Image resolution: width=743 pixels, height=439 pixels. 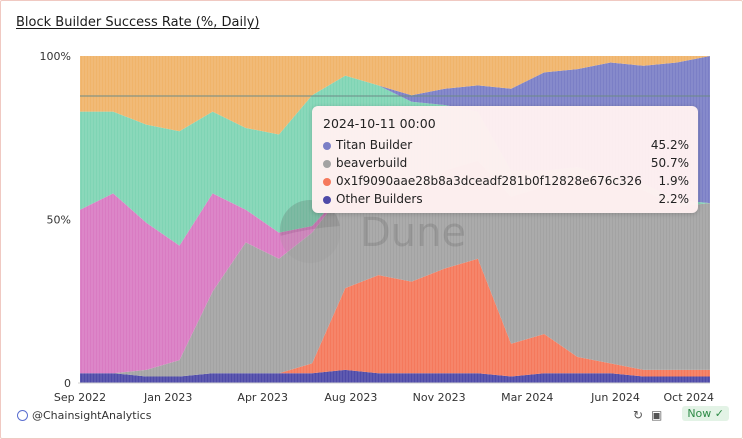 I want to click on refresh-icon: ↻, so click(x=638, y=415).